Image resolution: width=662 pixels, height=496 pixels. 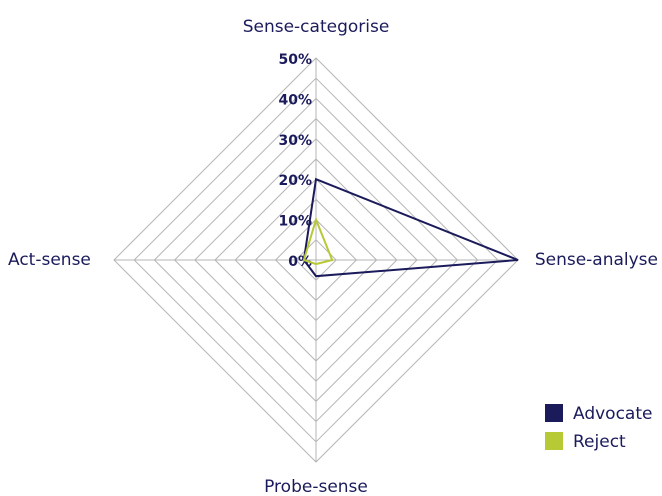 What do you see at coordinates (49, 260) in the screenshot?
I see `axis-label: Act-sense` at bounding box center [49, 260].